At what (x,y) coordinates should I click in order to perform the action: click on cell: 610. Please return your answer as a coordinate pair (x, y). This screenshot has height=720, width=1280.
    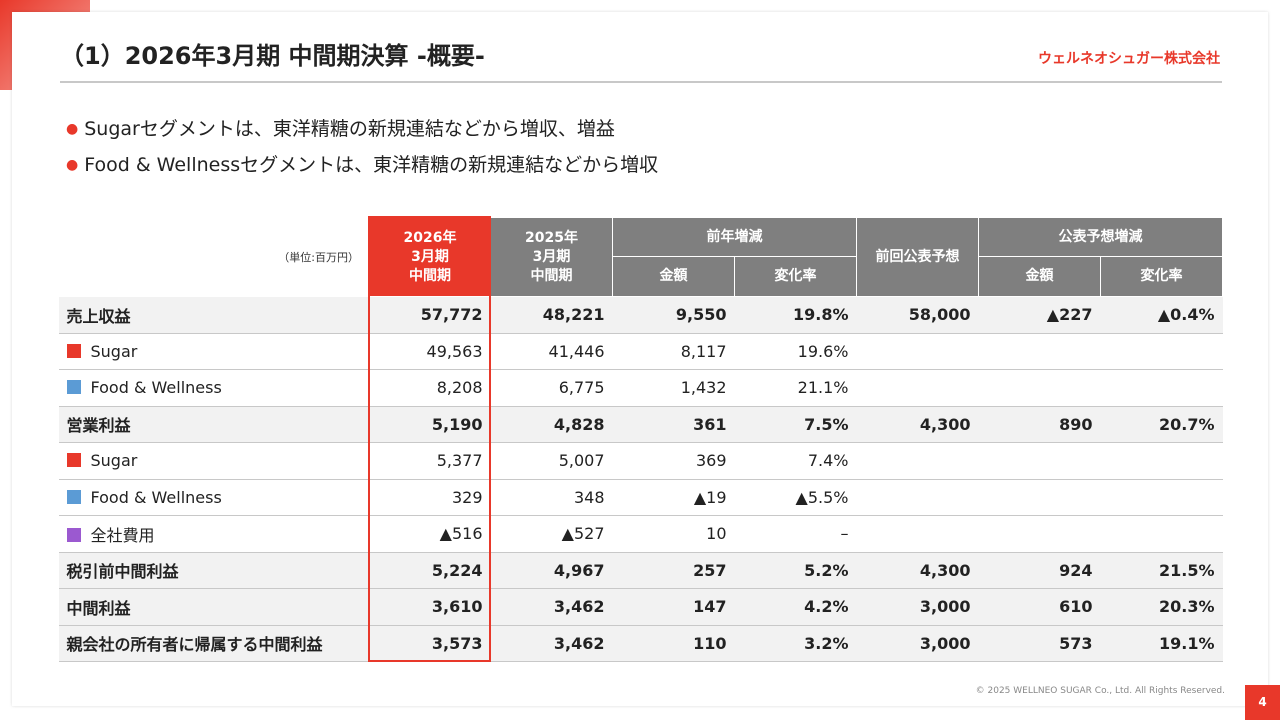
    Looking at the image, I should click on (1039, 607).